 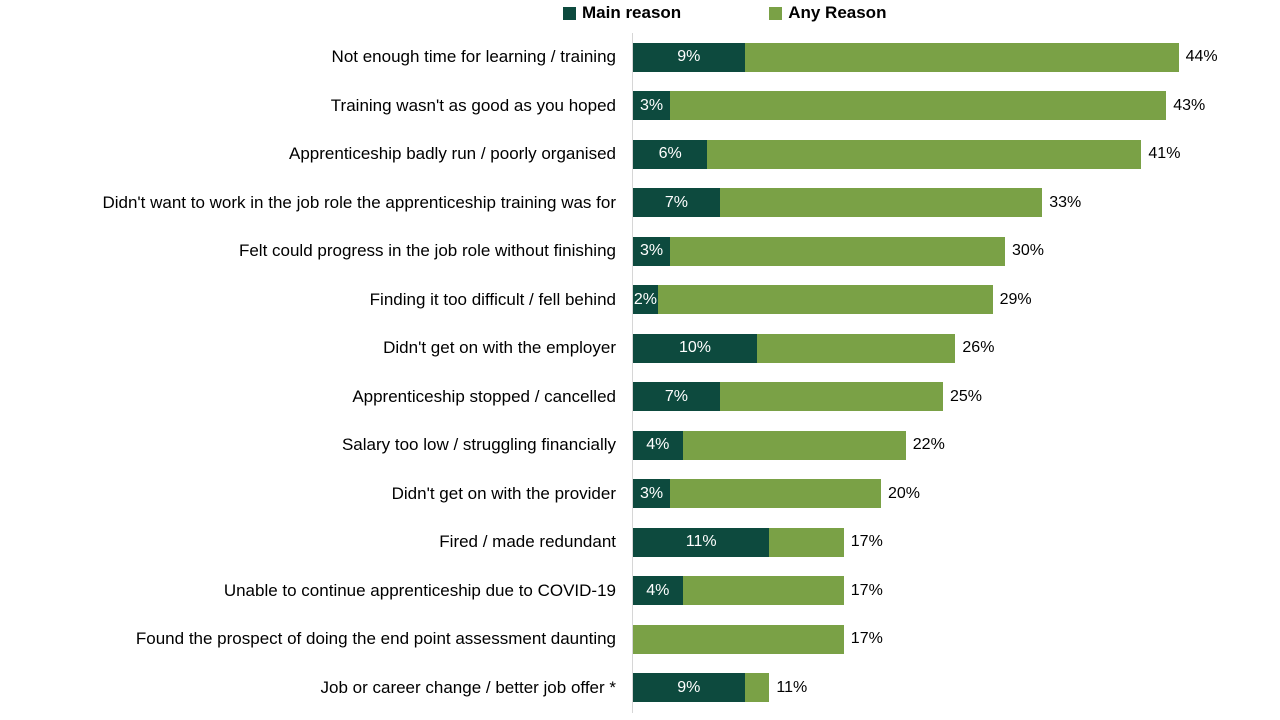 I want to click on chart-row: Fired / made redundant 11% 17%, so click(x=640, y=542).